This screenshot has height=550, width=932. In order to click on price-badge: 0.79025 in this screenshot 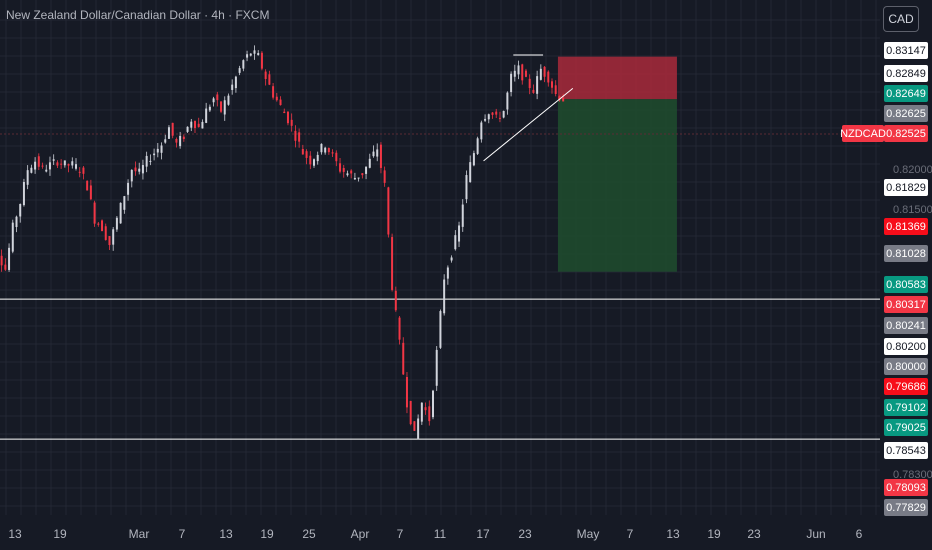, I will do `click(906, 427)`.